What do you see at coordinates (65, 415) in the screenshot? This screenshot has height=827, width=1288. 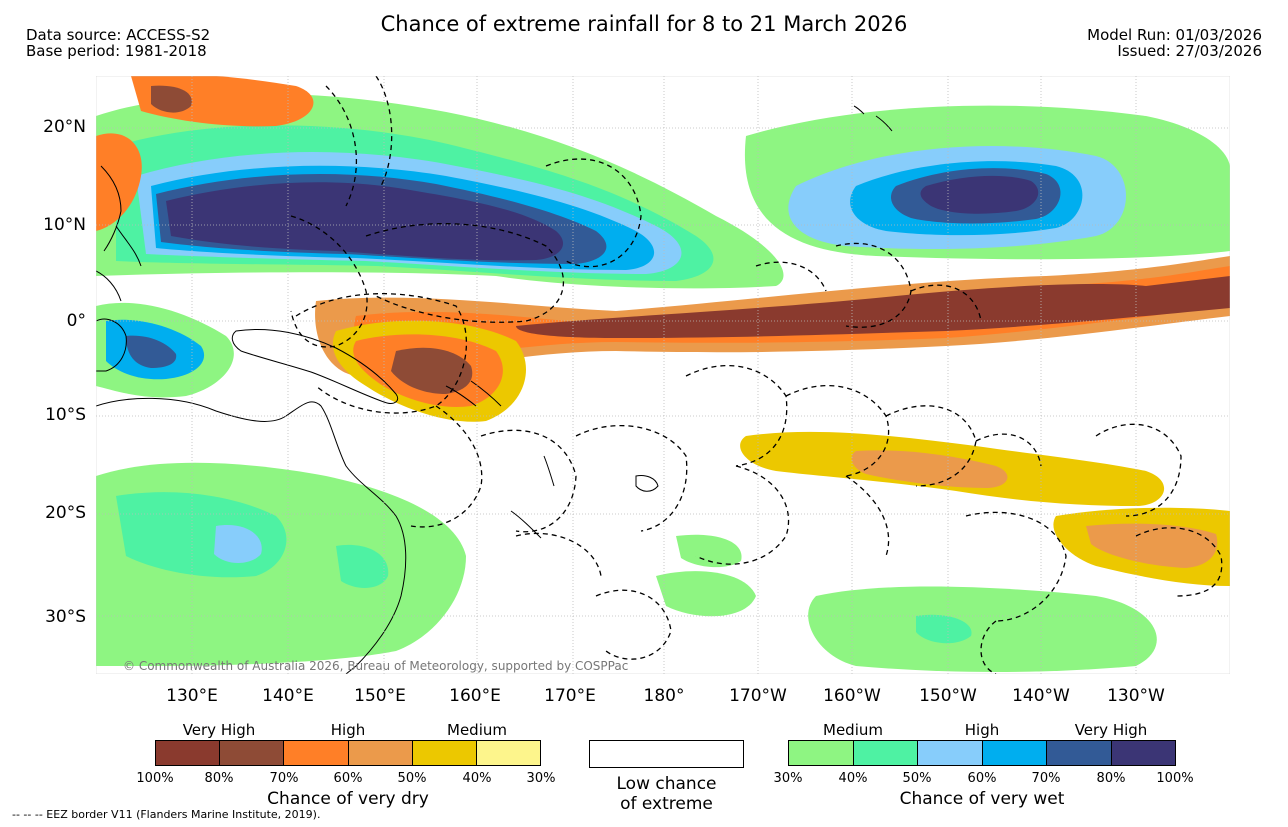 I see `lat-label-10s: 10°S` at bounding box center [65, 415].